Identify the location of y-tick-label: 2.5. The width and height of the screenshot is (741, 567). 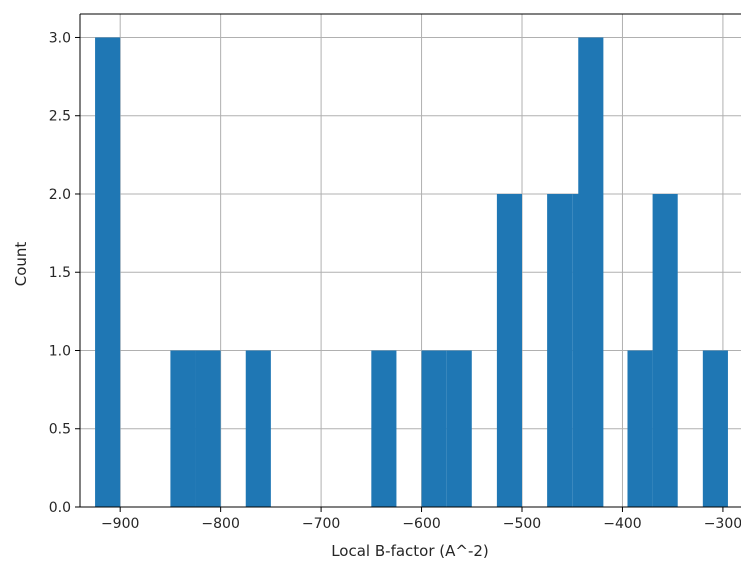
(60, 117).